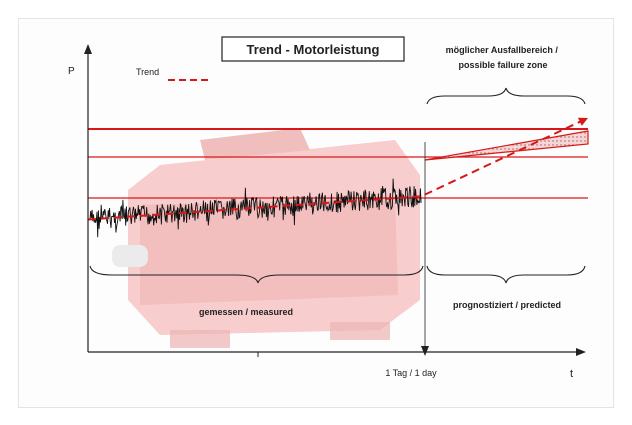 This screenshot has width=632, height=425. What do you see at coordinates (71, 71) in the screenshot?
I see `y-axis-label: P` at bounding box center [71, 71].